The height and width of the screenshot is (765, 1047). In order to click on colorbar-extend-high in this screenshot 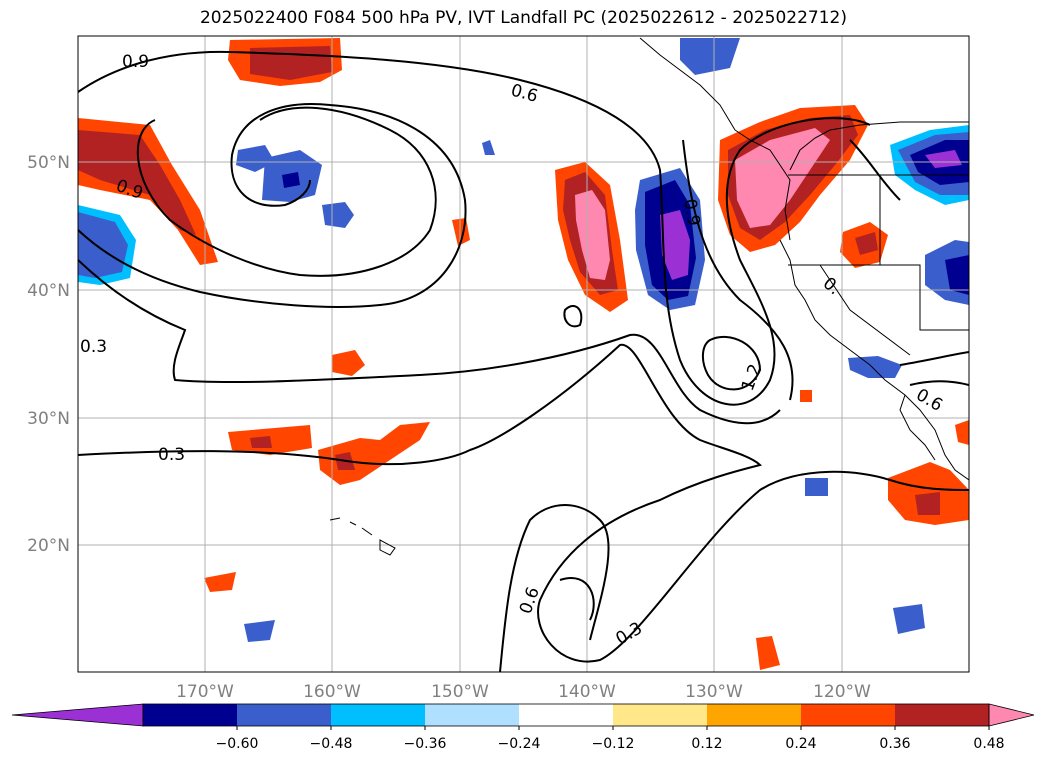, I will do `click(1011, 715)`.